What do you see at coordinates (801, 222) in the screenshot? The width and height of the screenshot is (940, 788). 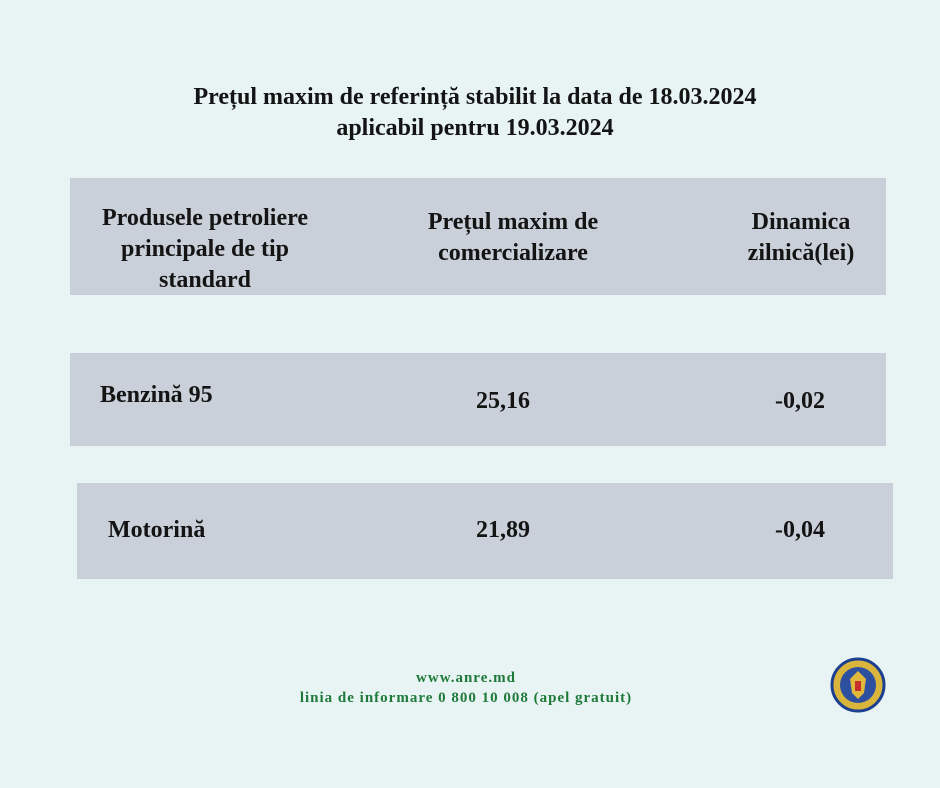 I see `header-cell: Dinamica` at bounding box center [801, 222].